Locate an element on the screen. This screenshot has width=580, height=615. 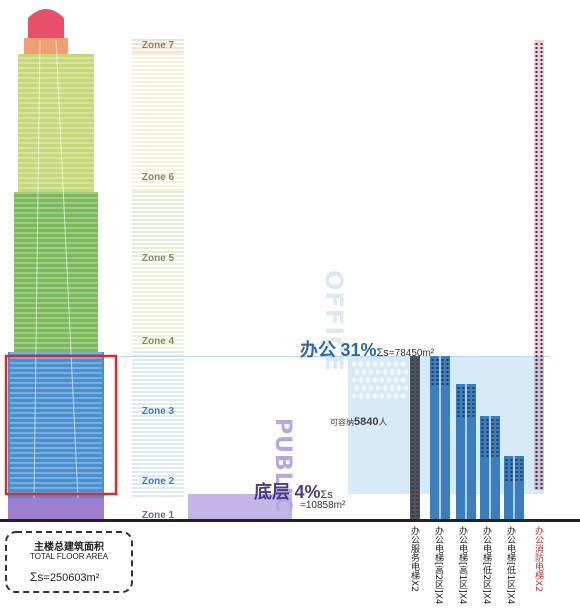
zone-label-7: Zone 7 is located at coordinates (158, 45).